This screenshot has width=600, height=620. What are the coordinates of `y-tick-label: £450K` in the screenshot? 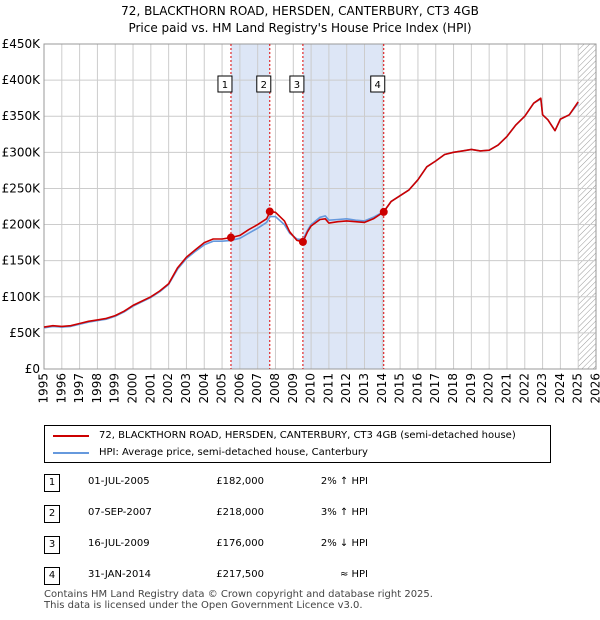 It's located at (22, 44).